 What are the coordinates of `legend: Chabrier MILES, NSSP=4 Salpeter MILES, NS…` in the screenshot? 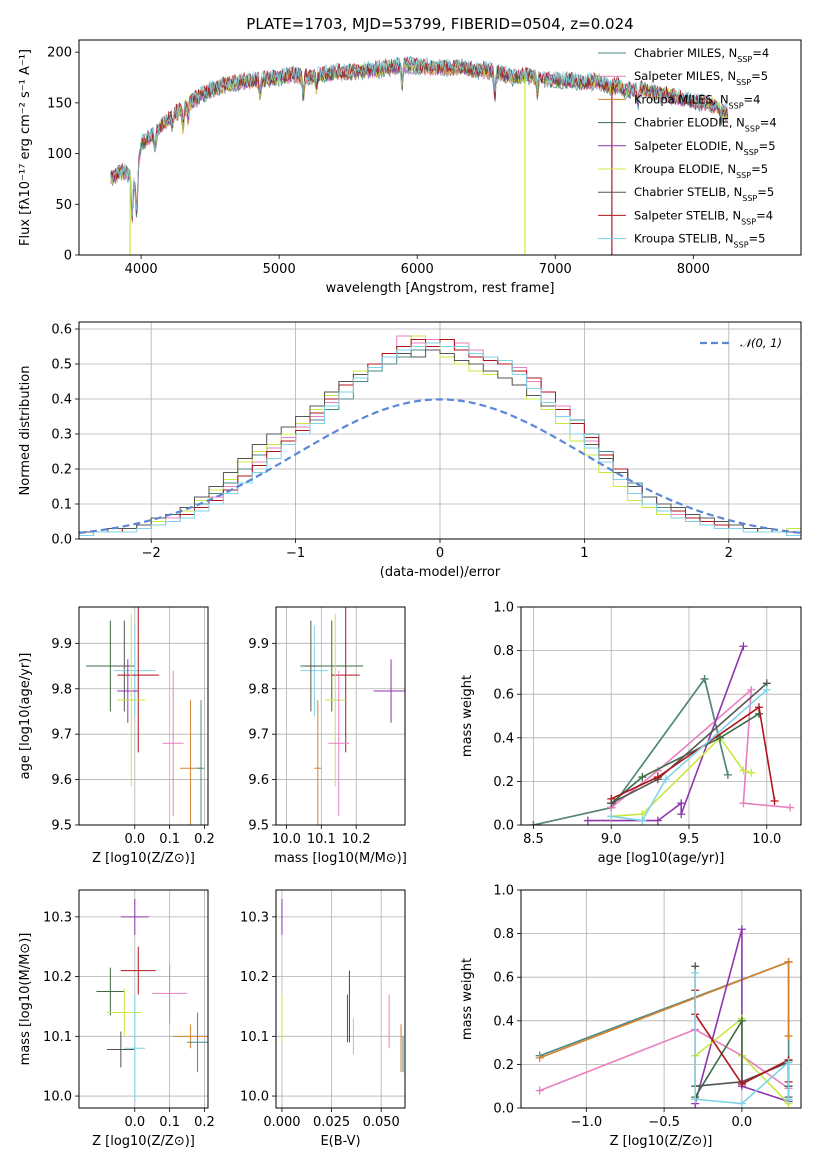 It's located at (687, 147).